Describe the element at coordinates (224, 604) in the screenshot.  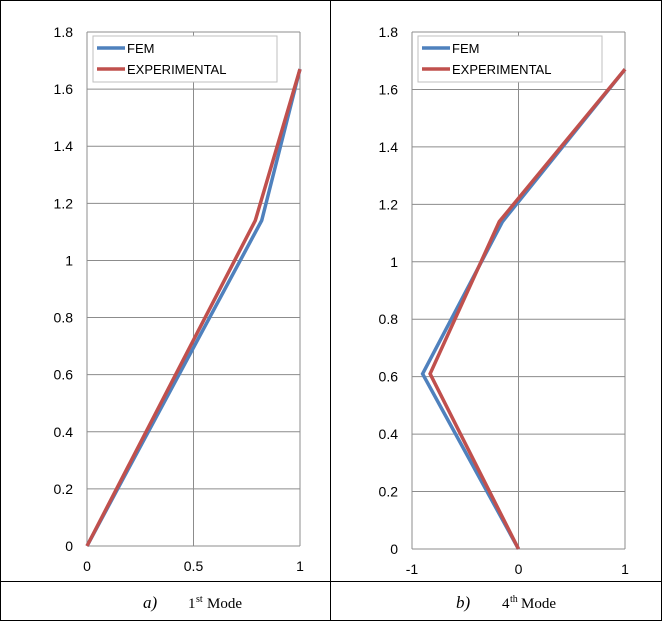
I see `caption-a-text: Mode` at that location.